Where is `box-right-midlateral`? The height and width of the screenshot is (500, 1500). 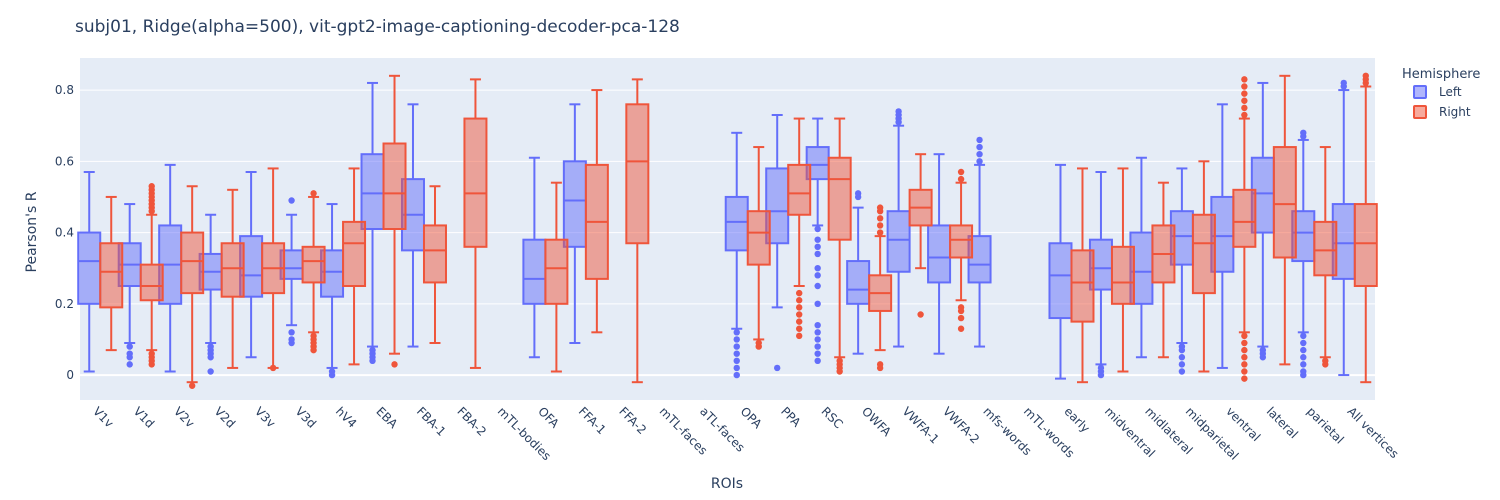 box-right-midlateral is located at coordinates (1163, 270).